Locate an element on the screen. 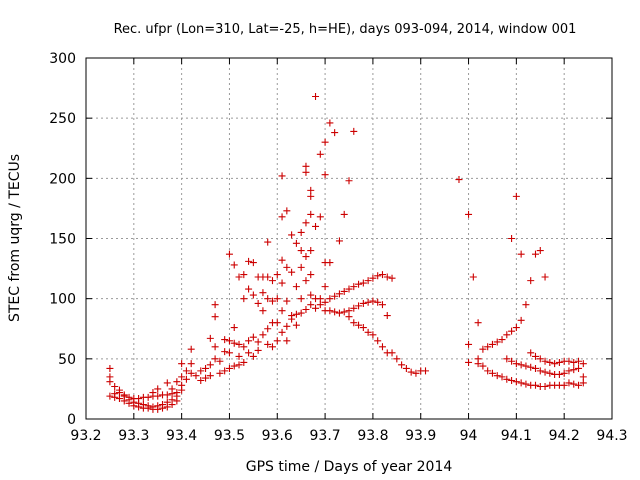  y-tick-label: 50 is located at coordinates (67, 360).